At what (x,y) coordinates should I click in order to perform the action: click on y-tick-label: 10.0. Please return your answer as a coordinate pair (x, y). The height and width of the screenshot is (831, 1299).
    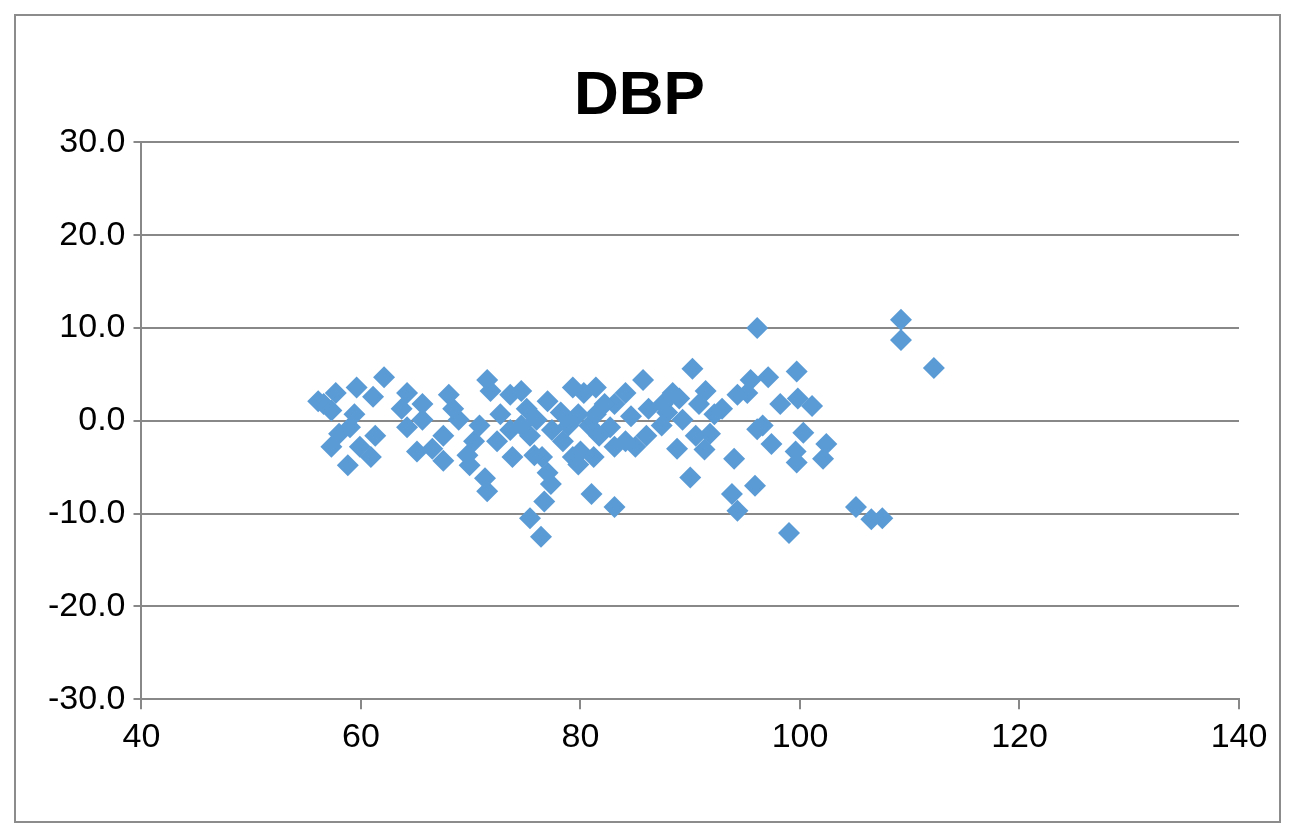
    Looking at the image, I should click on (92, 325).